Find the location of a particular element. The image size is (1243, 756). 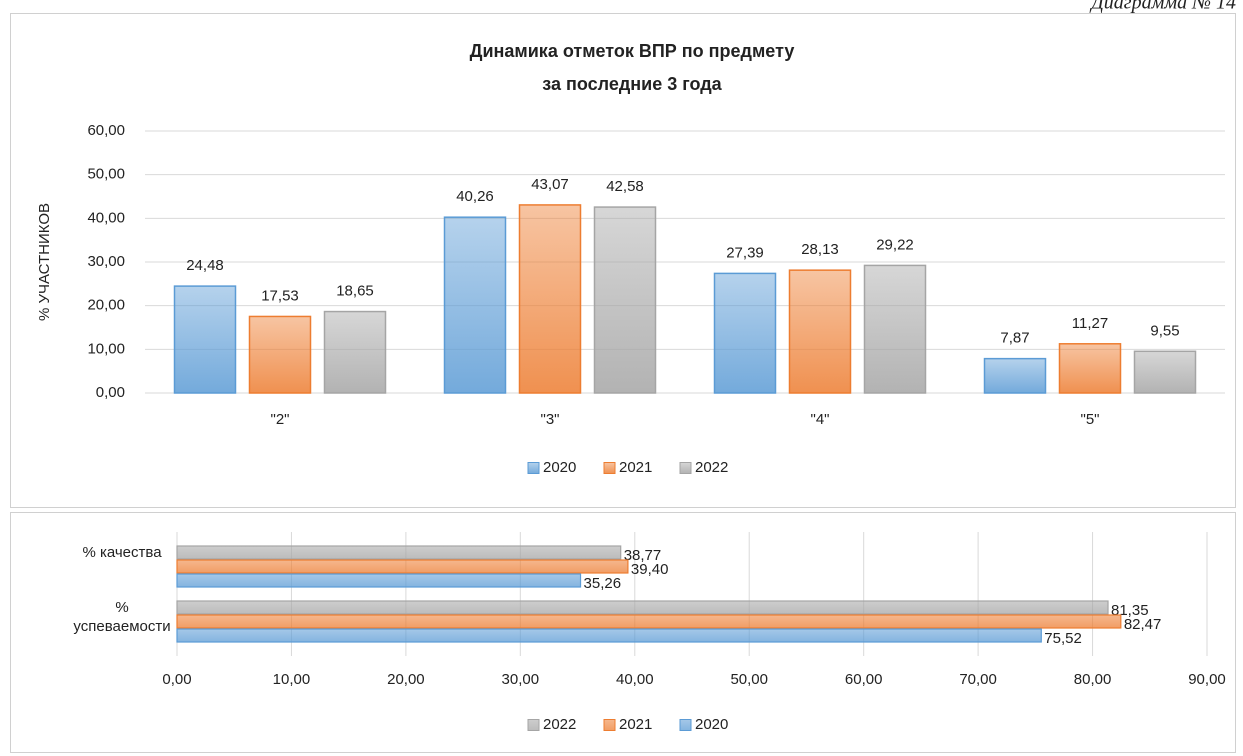

data-label: 9,55 is located at coordinates (1164, 330).